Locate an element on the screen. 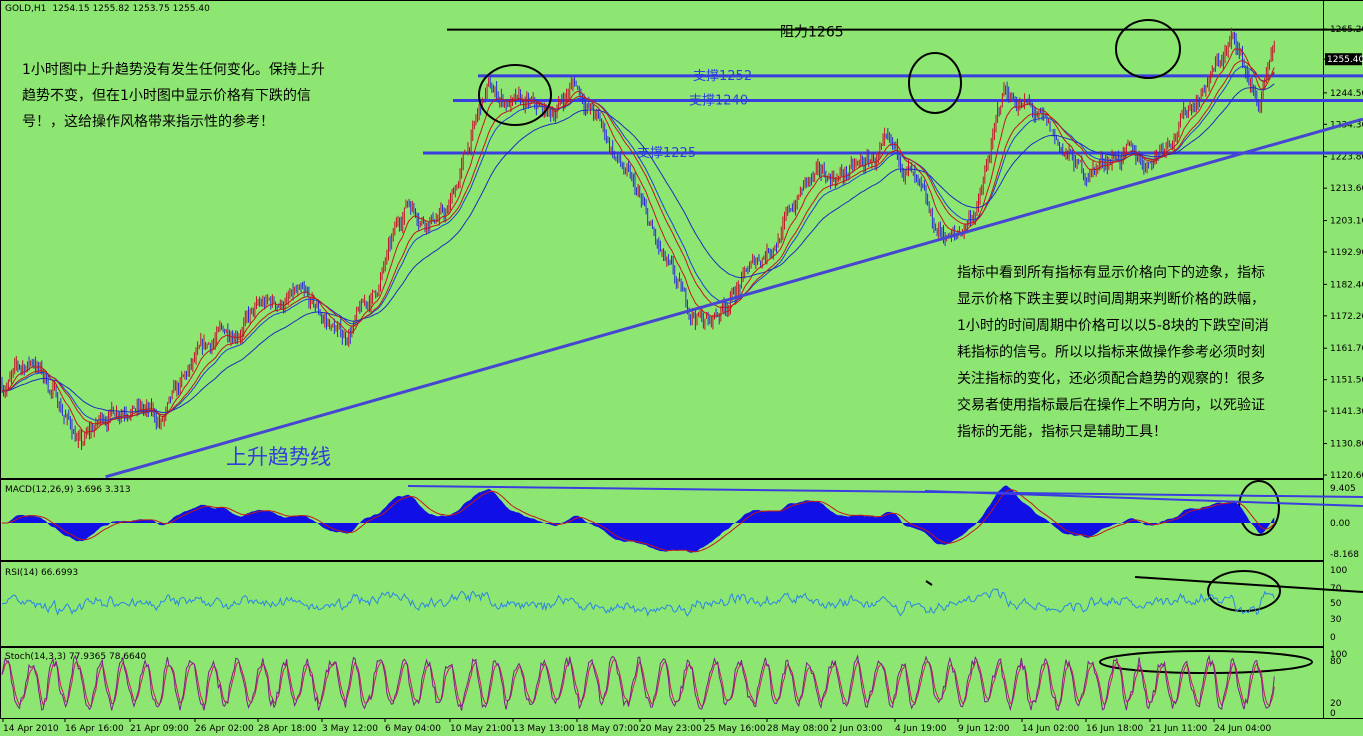  note-line: 关注指标的变化，还必须配合趋势的观察的！很多 is located at coordinates (1111, 378).